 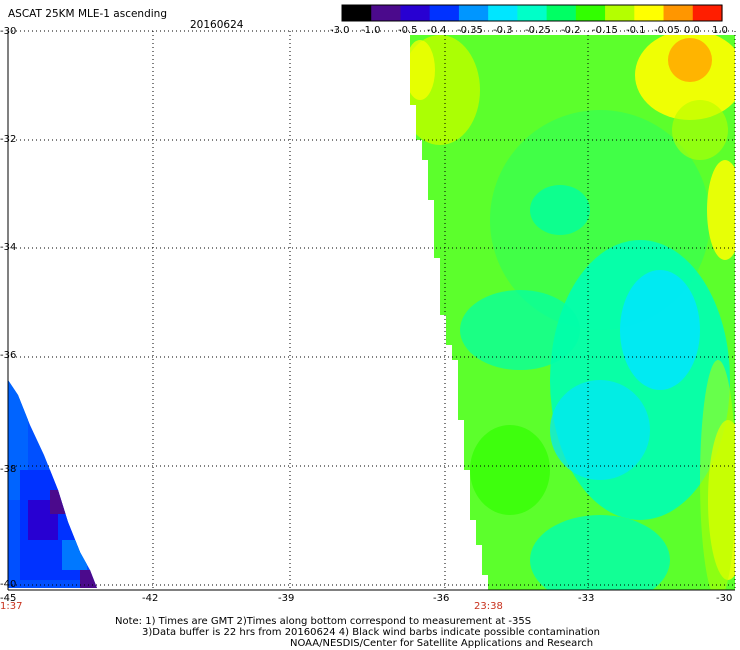 What do you see at coordinates (605, 30) in the screenshot?
I see `colorbar-label: -0.15` at bounding box center [605, 30].